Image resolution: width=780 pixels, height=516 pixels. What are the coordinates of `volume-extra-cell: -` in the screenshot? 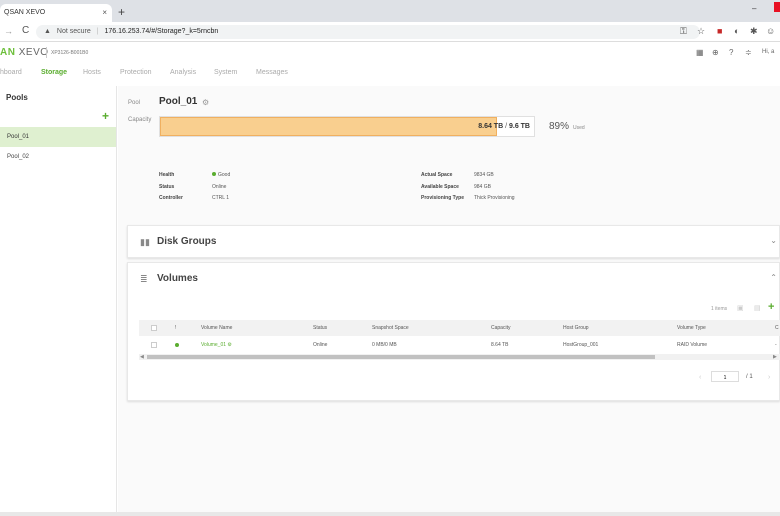 It's located at (776, 345).